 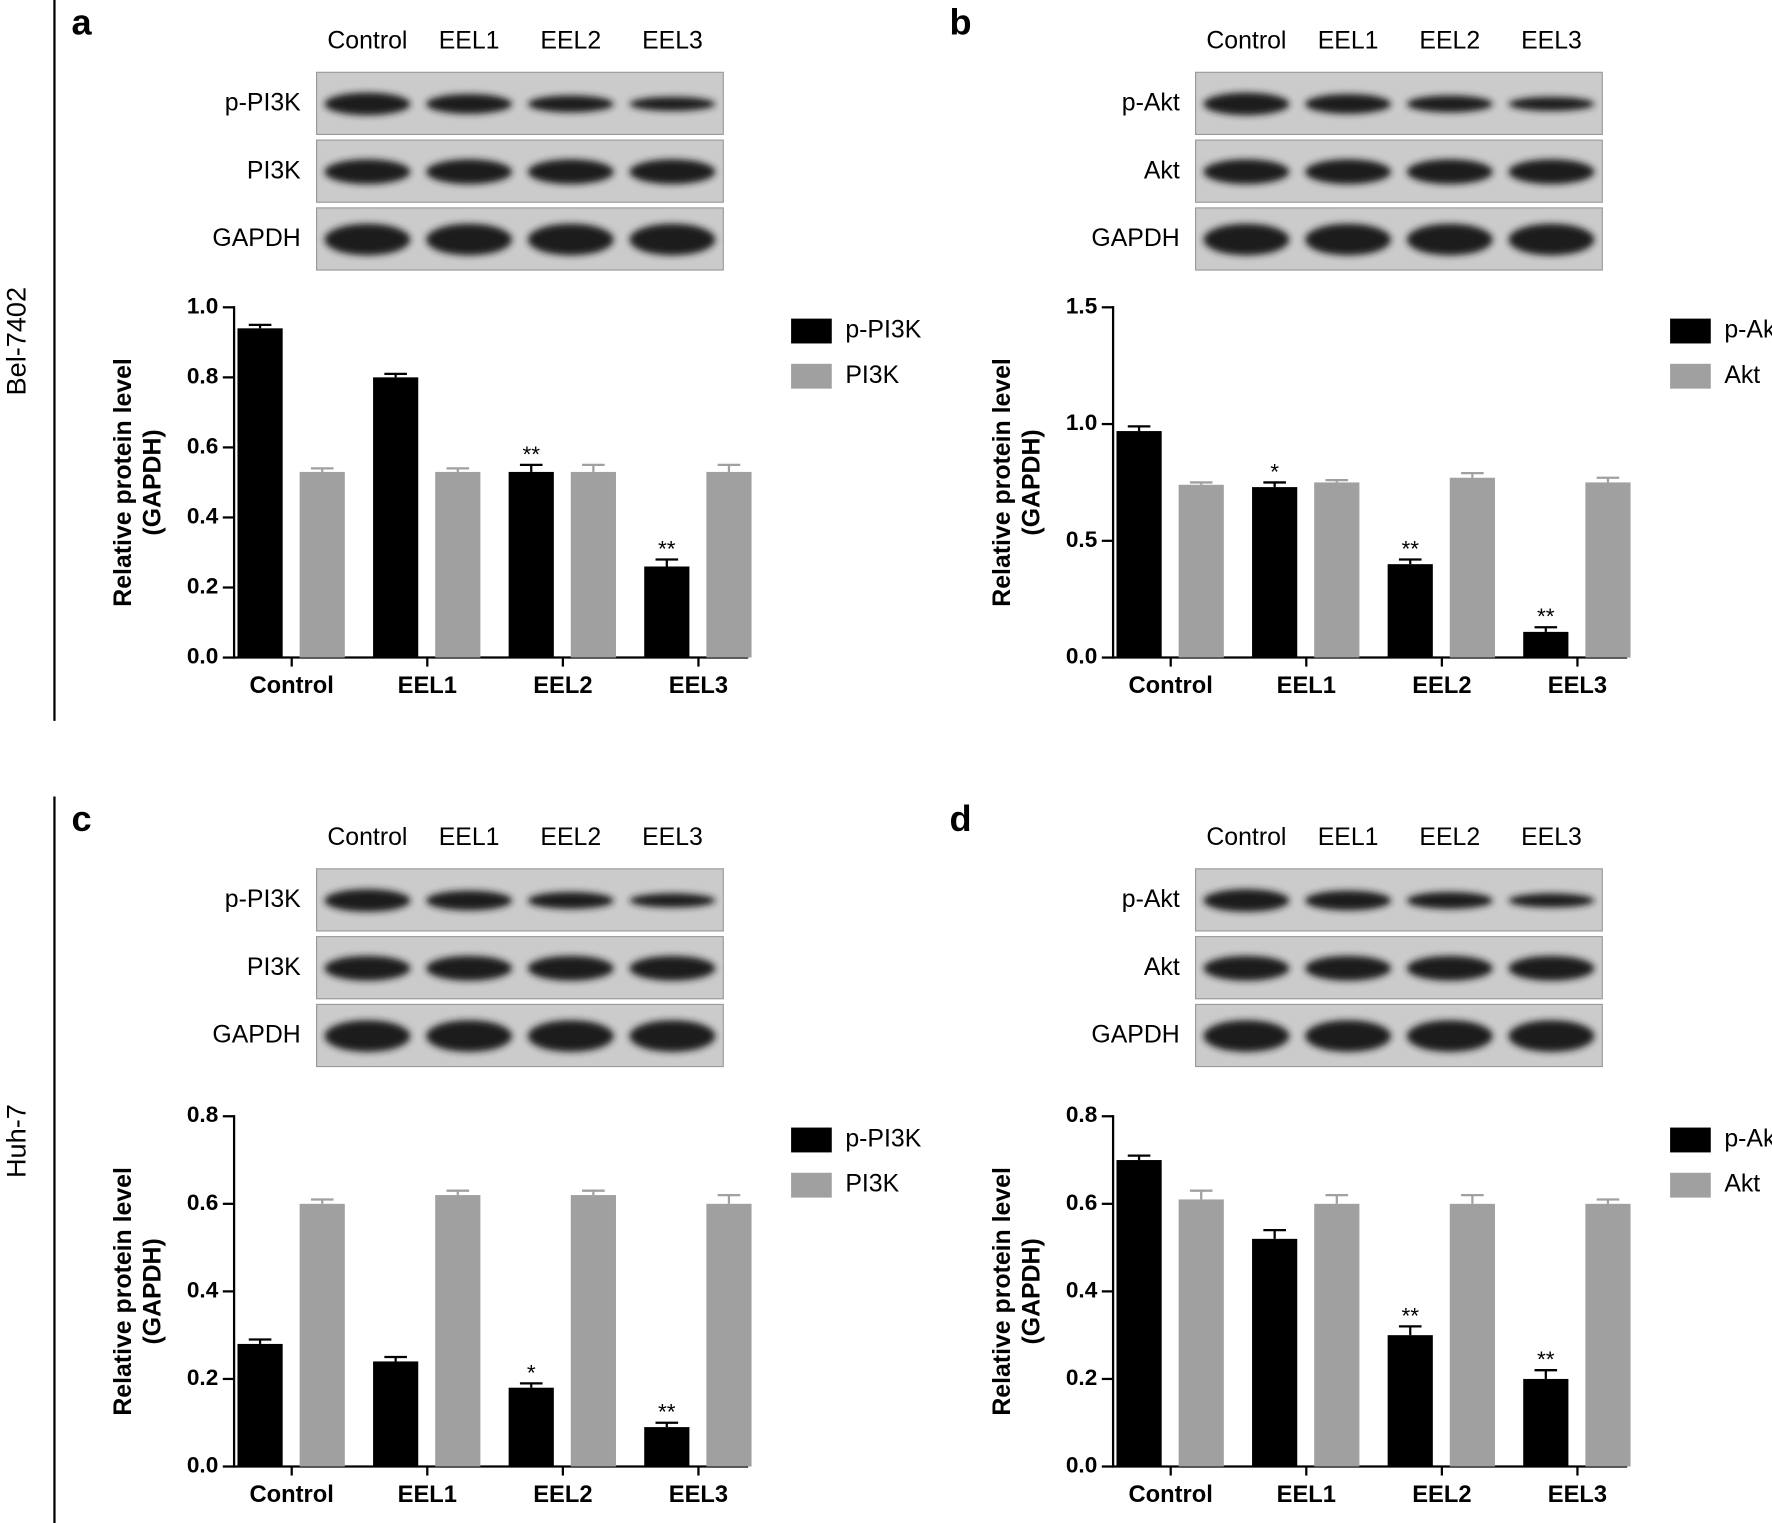 What do you see at coordinates (1082, 1289) in the screenshot?
I see `y-tick-label: 0.4` at bounding box center [1082, 1289].